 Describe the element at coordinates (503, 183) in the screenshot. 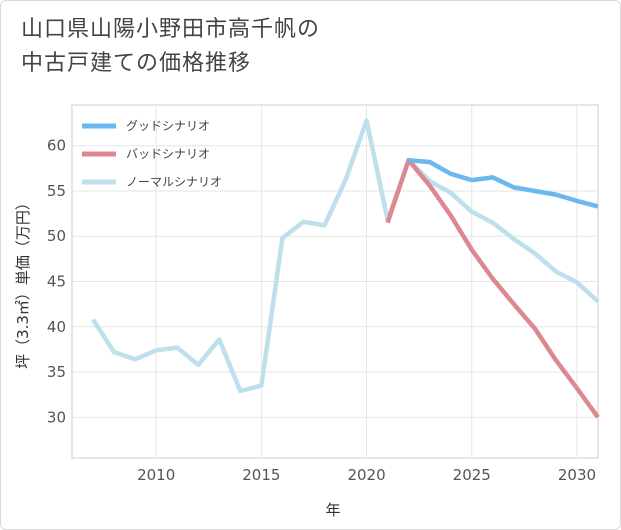

I see `good-scenario-line` at that location.